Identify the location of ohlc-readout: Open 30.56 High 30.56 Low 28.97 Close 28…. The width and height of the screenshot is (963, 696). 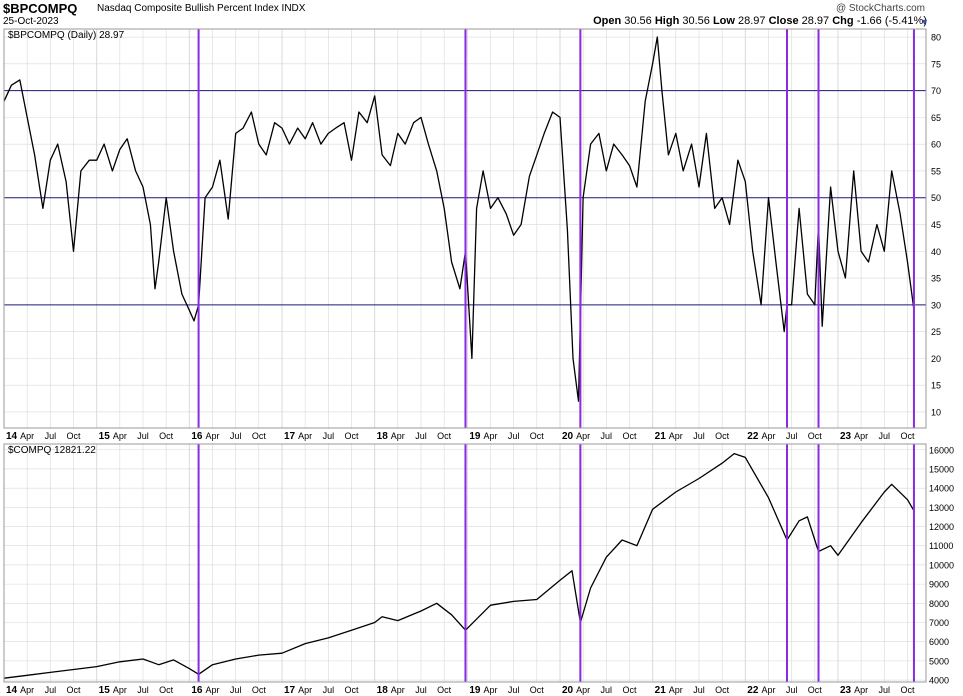
(760, 21).